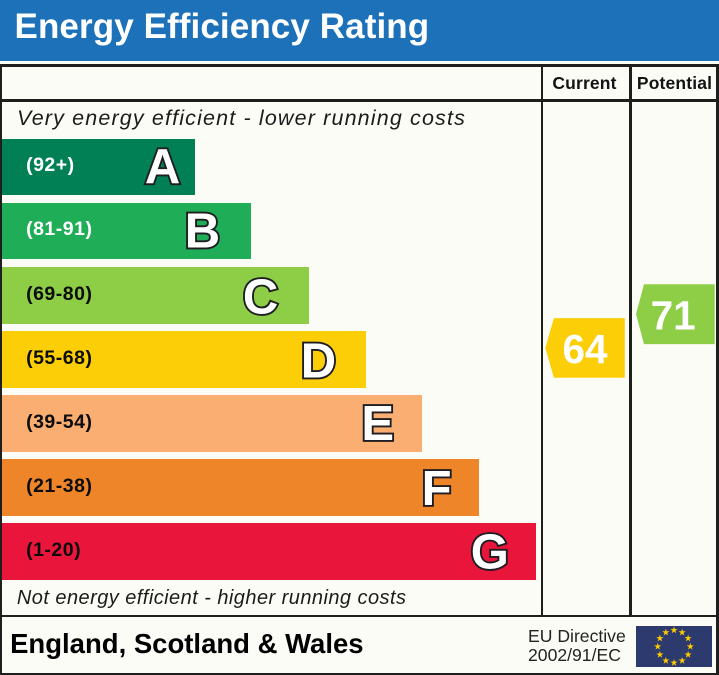  Describe the element at coordinates (437, 489) in the screenshot. I see `svg-text: F` at that location.